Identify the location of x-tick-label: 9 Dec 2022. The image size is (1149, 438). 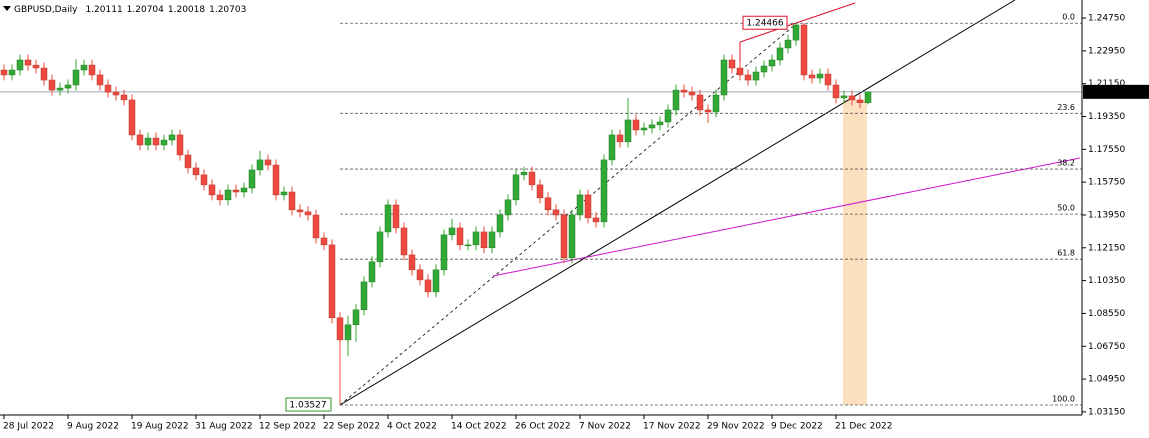
(797, 427).